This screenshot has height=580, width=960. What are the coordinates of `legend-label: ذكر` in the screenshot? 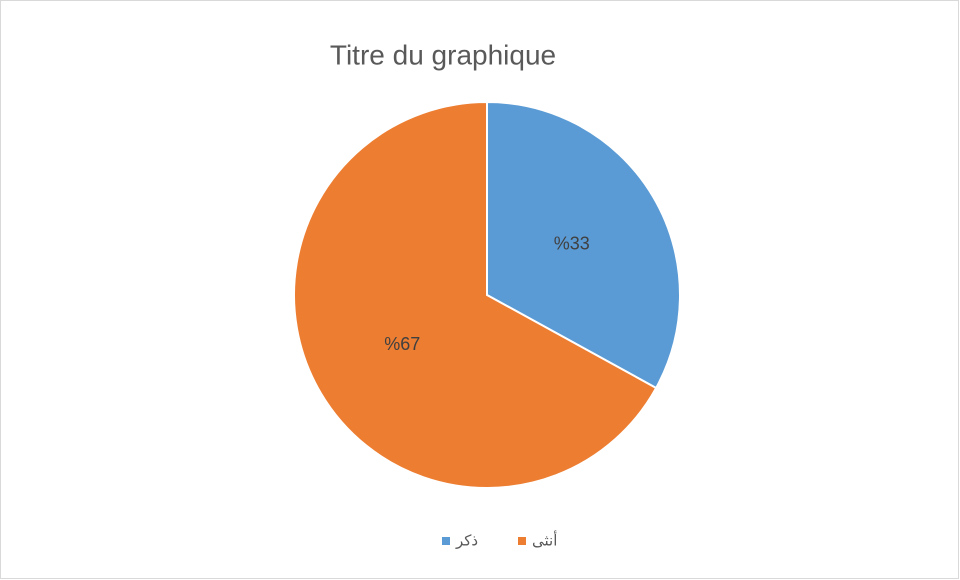 It's located at (466, 541).